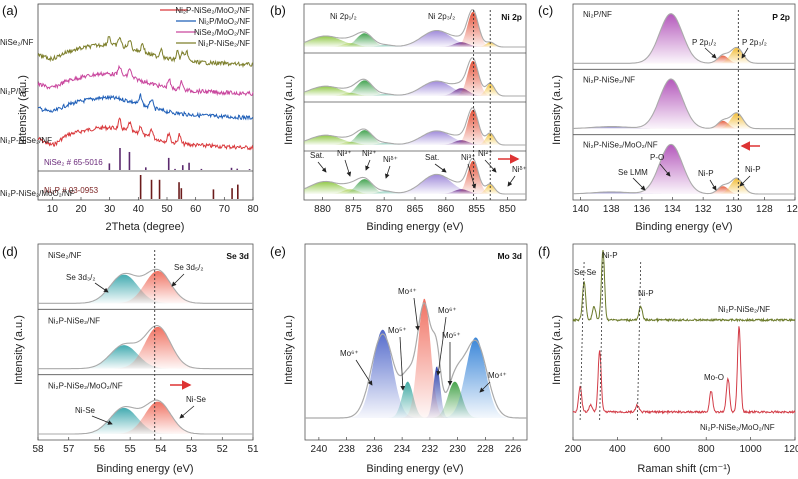  Describe the element at coordinates (23, 110) in the screenshot. I see `y-axis-label-a: Intensity (a.u.)` at that location.